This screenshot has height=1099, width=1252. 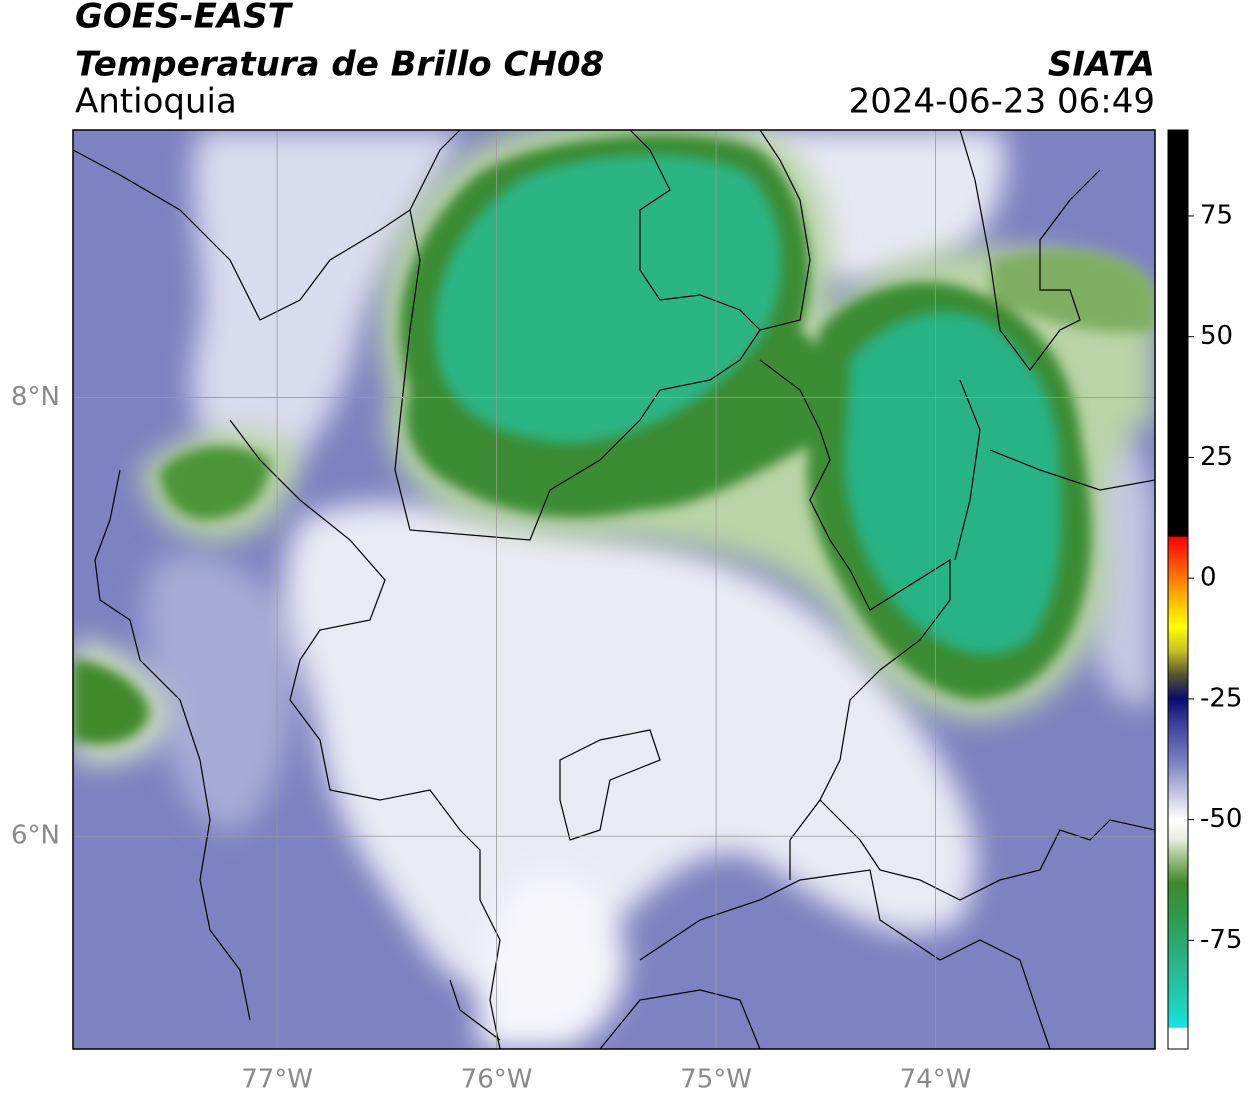 I want to click on colorbar-tick-label: 25, so click(x=1216, y=457).